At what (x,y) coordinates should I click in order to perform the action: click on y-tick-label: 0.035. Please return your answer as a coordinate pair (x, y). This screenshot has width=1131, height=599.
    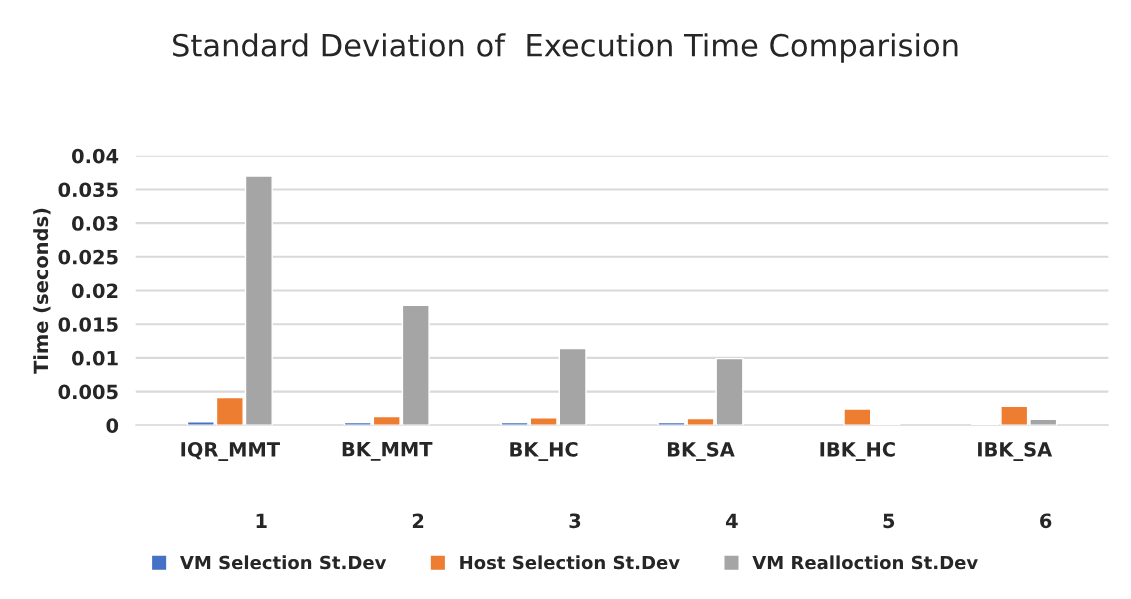
    Looking at the image, I should click on (88, 190).